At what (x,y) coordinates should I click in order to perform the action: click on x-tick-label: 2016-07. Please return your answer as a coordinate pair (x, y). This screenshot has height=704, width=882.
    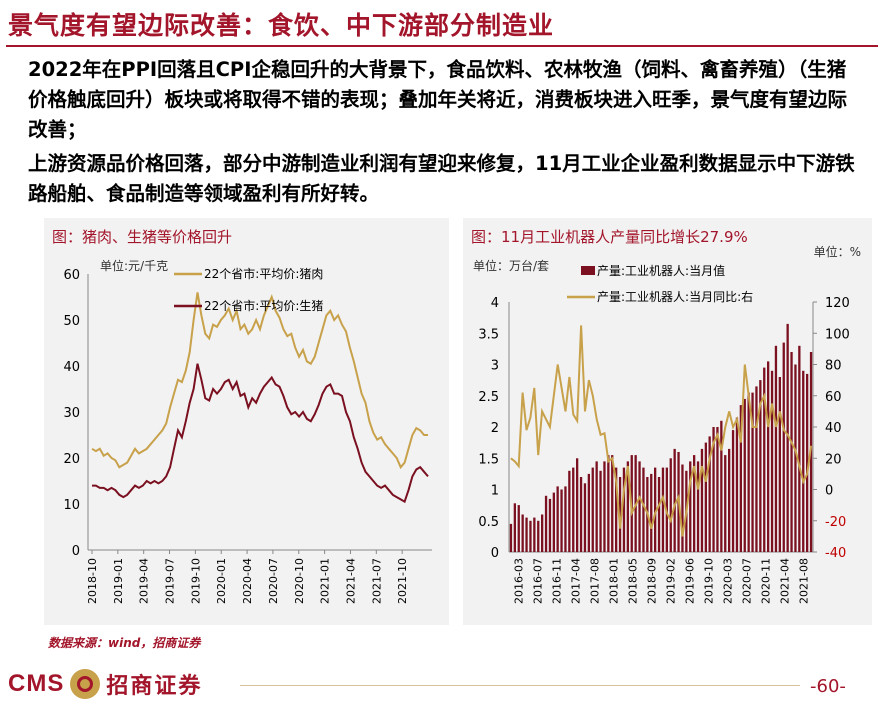
    Looking at the image, I should click on (538, 581).